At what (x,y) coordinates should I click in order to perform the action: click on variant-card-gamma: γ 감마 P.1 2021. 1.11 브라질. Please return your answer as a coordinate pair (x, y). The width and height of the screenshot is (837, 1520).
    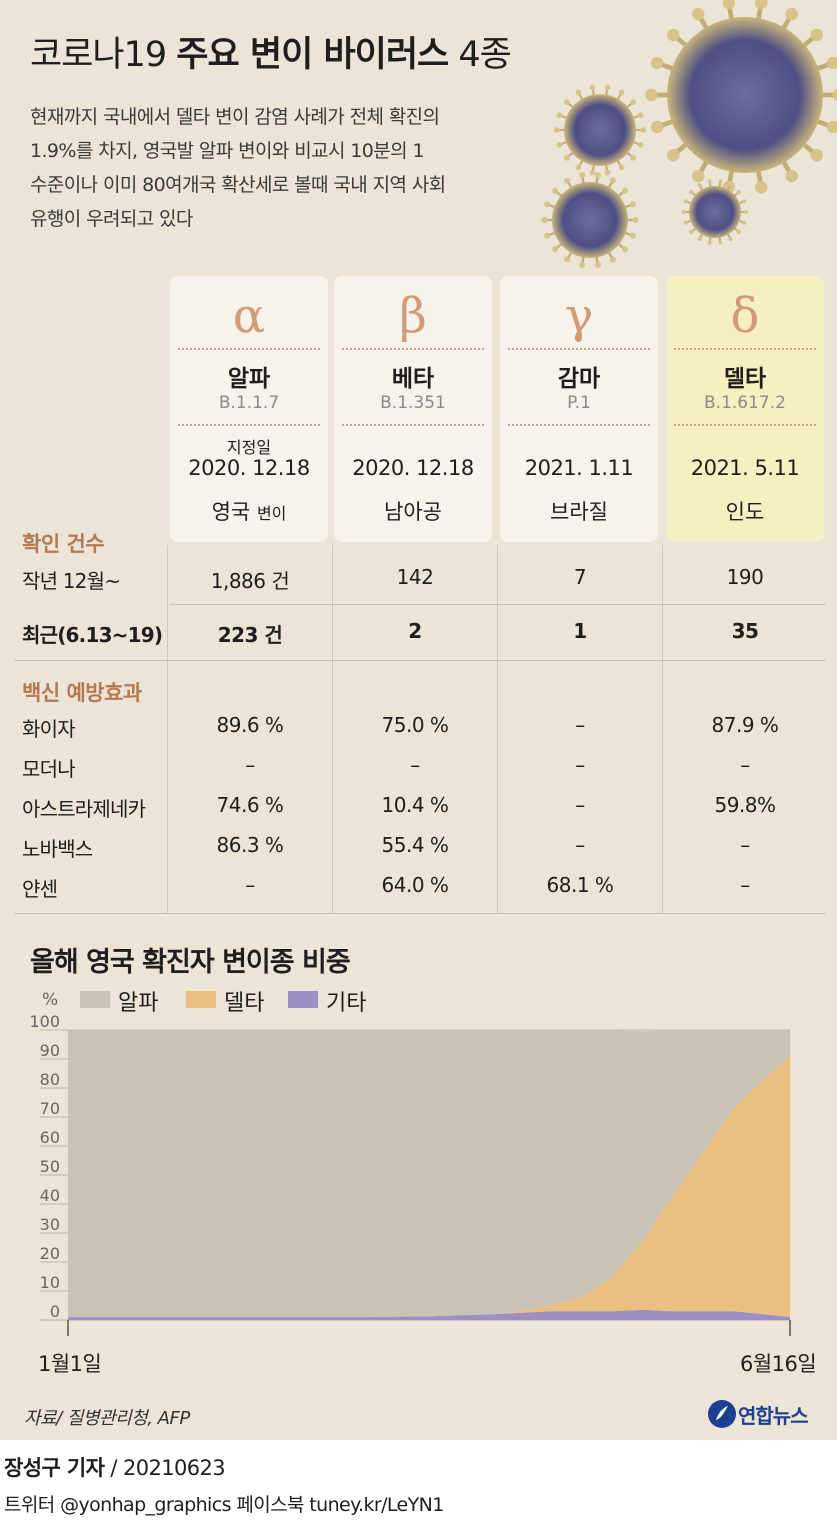
    Looking at the image, I should click on (579, 409).